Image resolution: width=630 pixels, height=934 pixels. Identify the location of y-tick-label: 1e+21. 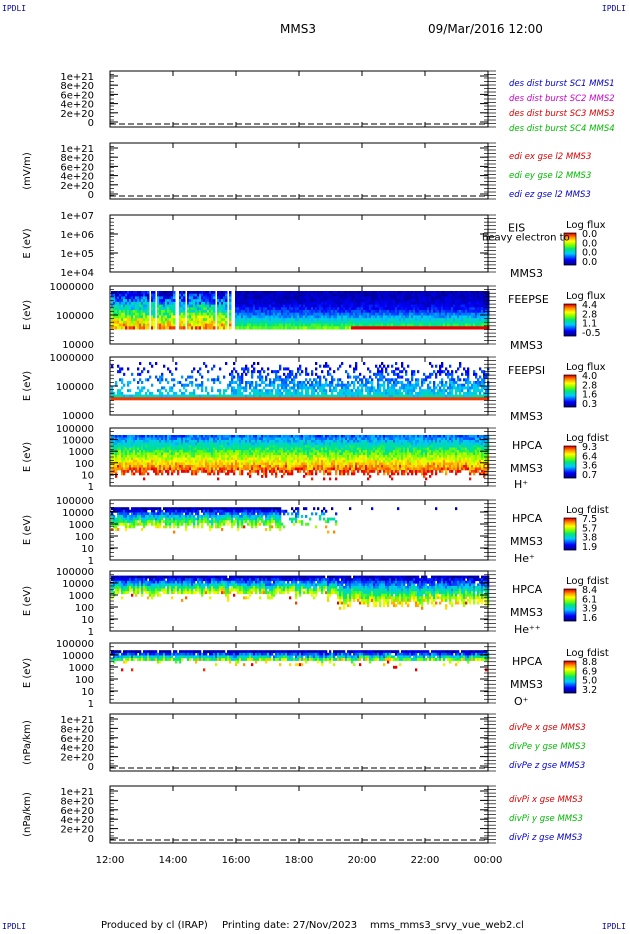
(77, 149).